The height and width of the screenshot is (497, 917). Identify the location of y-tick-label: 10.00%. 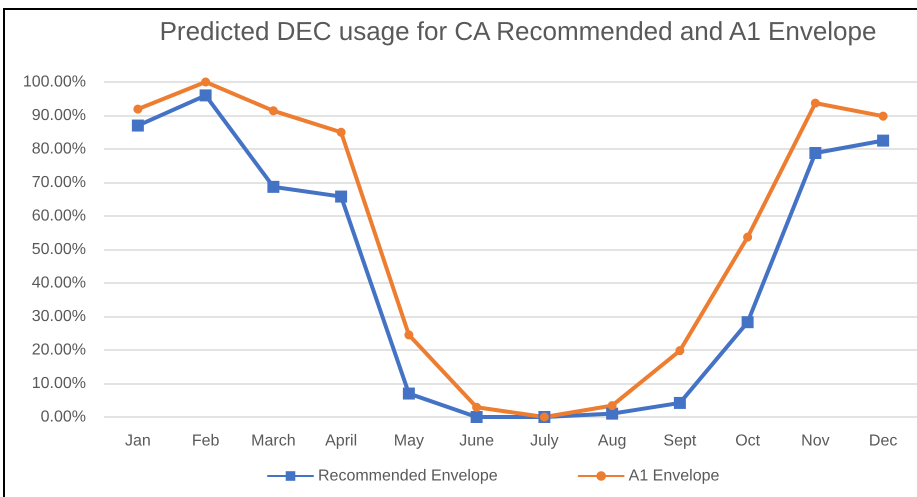
(59, 383).